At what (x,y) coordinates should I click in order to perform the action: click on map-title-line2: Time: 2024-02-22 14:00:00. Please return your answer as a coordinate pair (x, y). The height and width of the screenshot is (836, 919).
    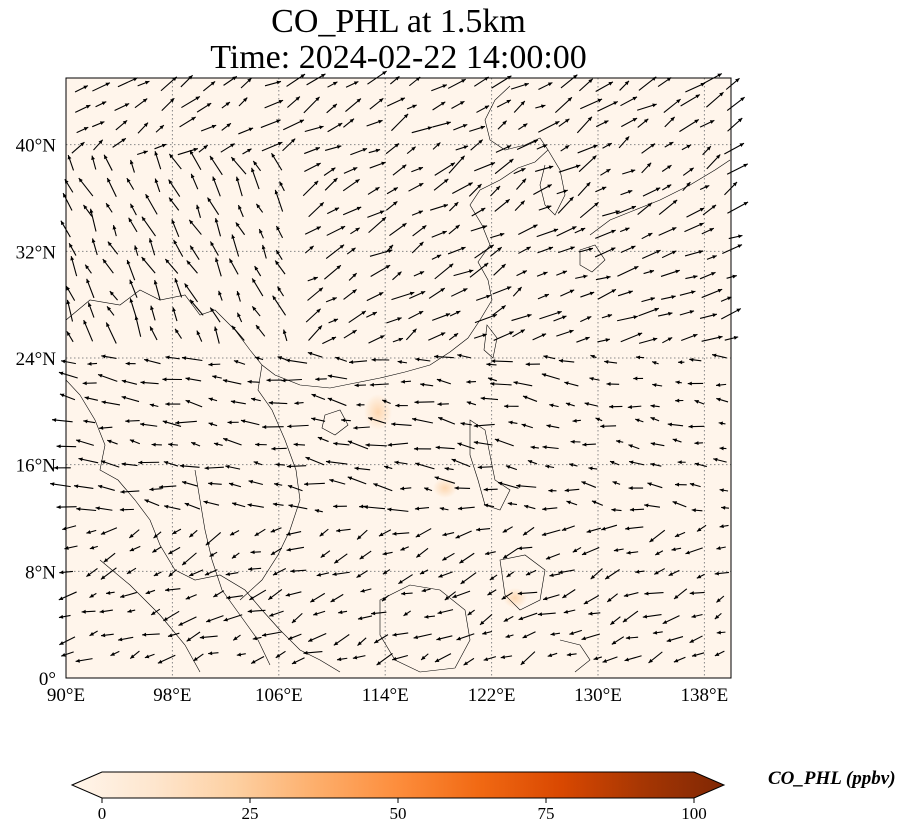
    Looking at the image, I should click on (398, 57).